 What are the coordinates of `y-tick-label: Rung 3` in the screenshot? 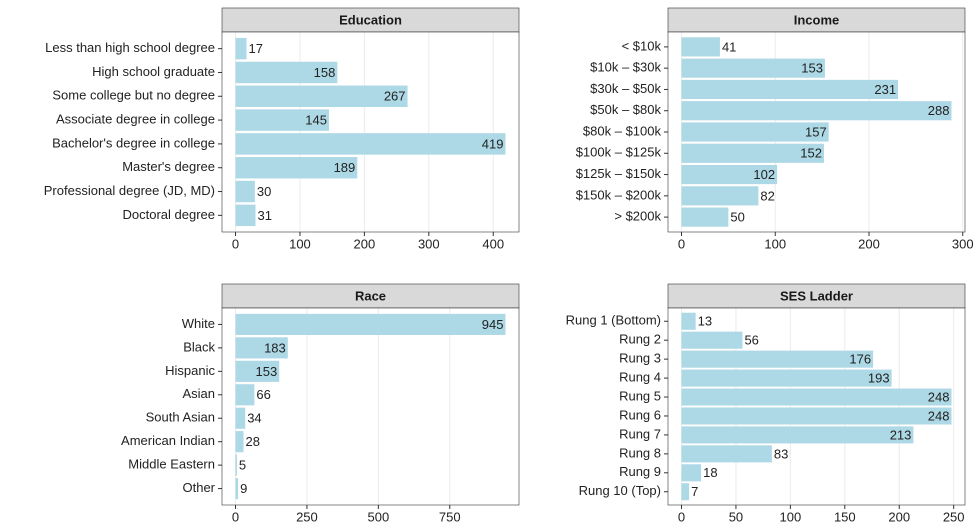 It's located at (640, 358).